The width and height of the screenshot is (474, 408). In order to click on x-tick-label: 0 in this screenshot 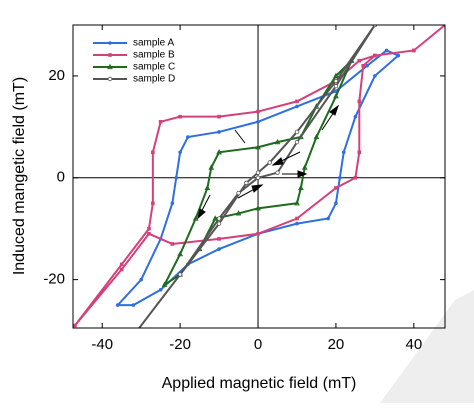, I will do `click(258, 344)`.